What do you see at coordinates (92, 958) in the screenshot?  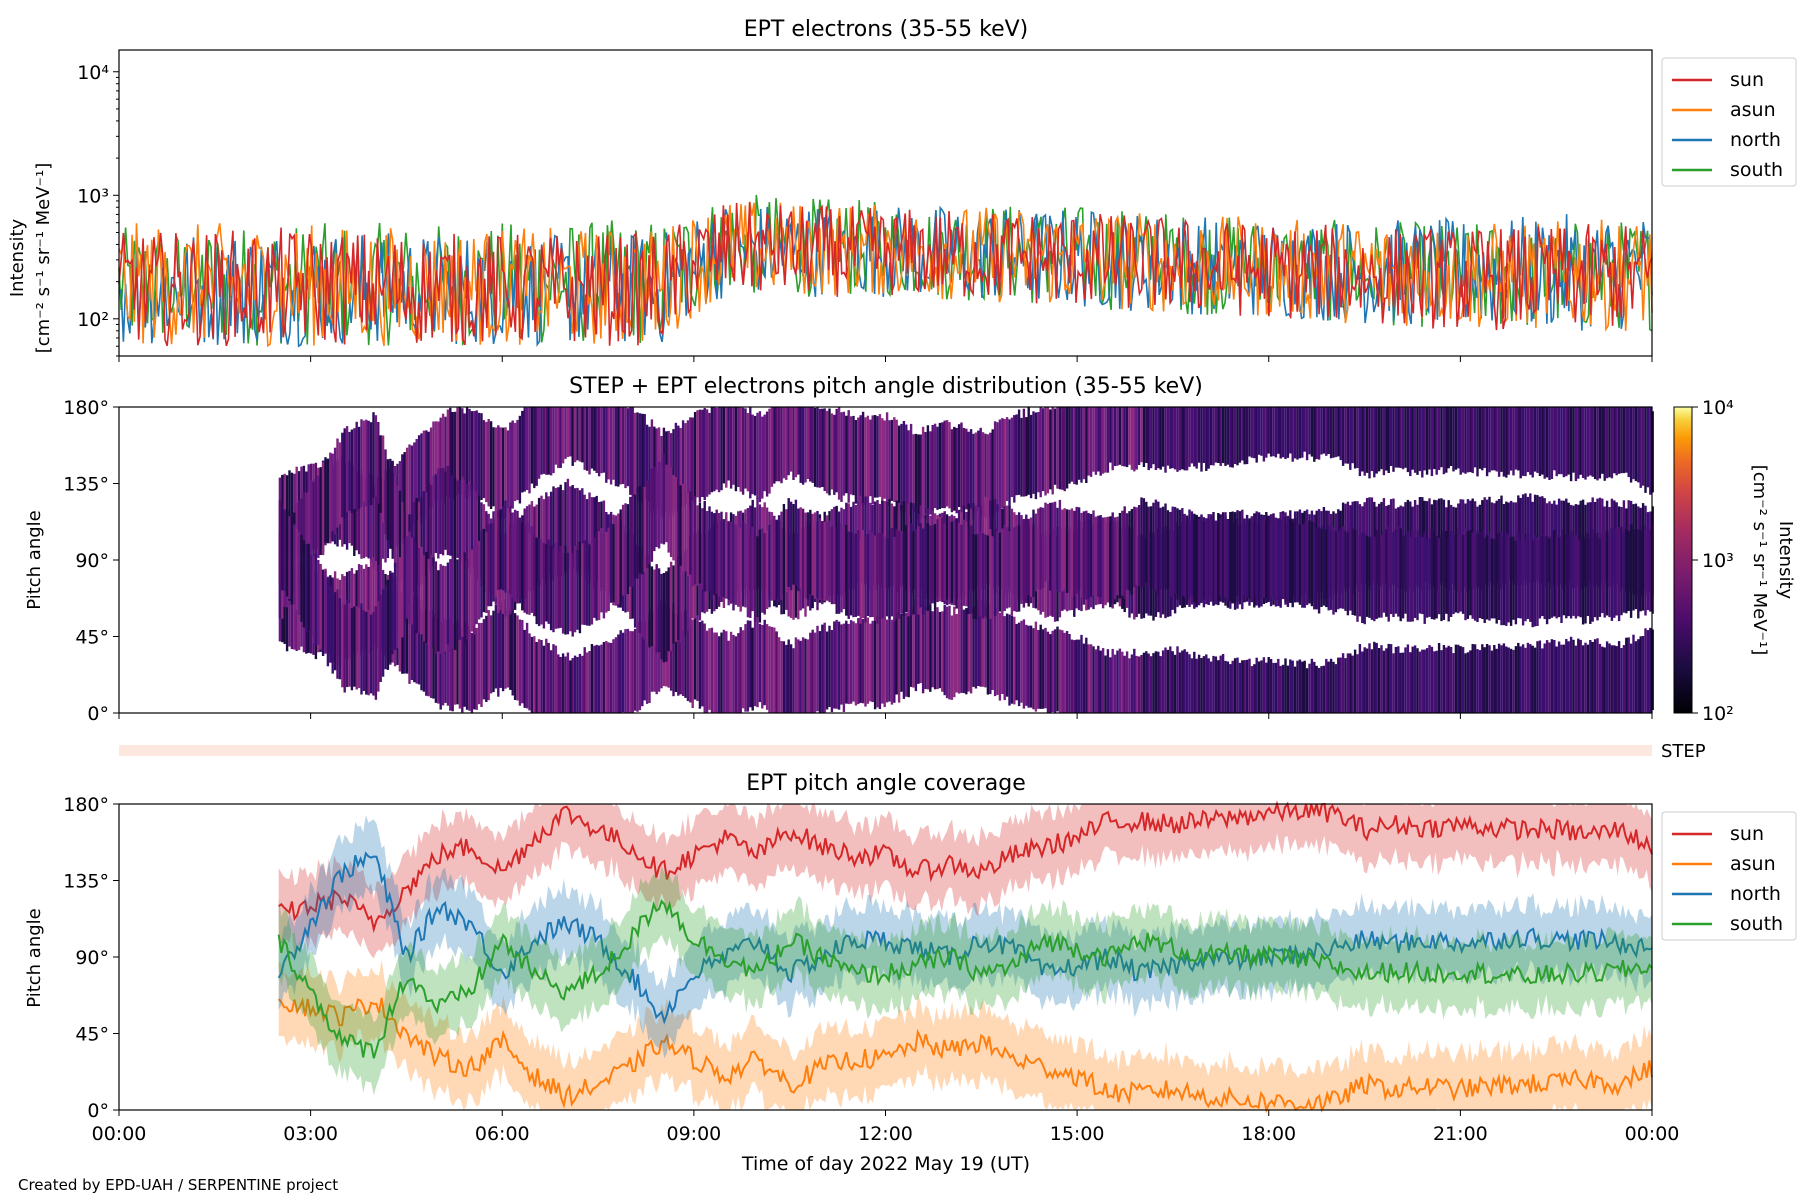 I see `coverage-y-tick-label: 90°` at bounding box center [92, 958].